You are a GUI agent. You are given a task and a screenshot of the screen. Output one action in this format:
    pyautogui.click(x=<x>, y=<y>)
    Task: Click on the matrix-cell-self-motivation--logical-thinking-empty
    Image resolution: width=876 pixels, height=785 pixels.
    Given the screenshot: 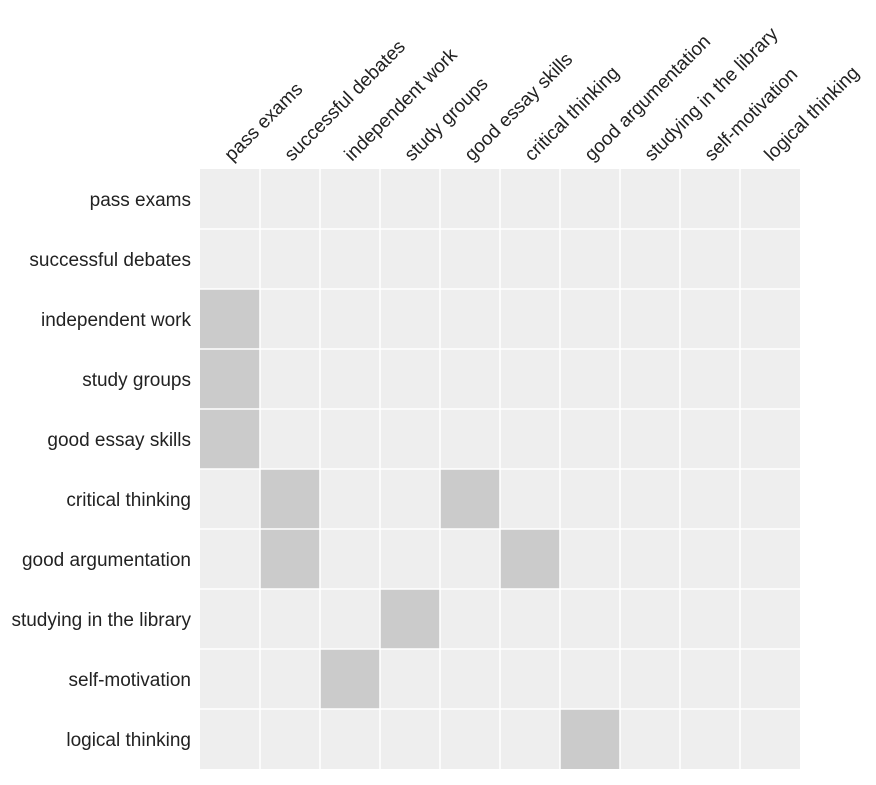 What is the action you would take?
    pyautogui.click(x=770, y=679)
    